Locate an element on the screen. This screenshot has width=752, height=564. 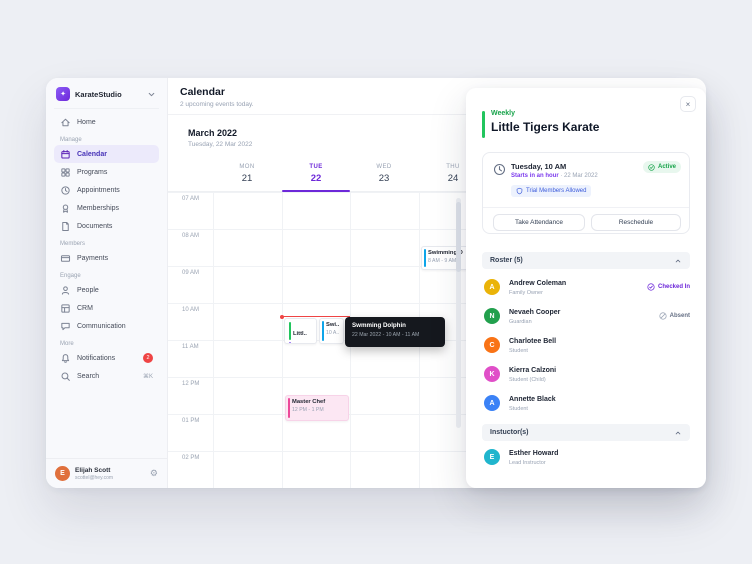
sidebar-item-search: Search ⌘K is located at coordinates (106, 376).